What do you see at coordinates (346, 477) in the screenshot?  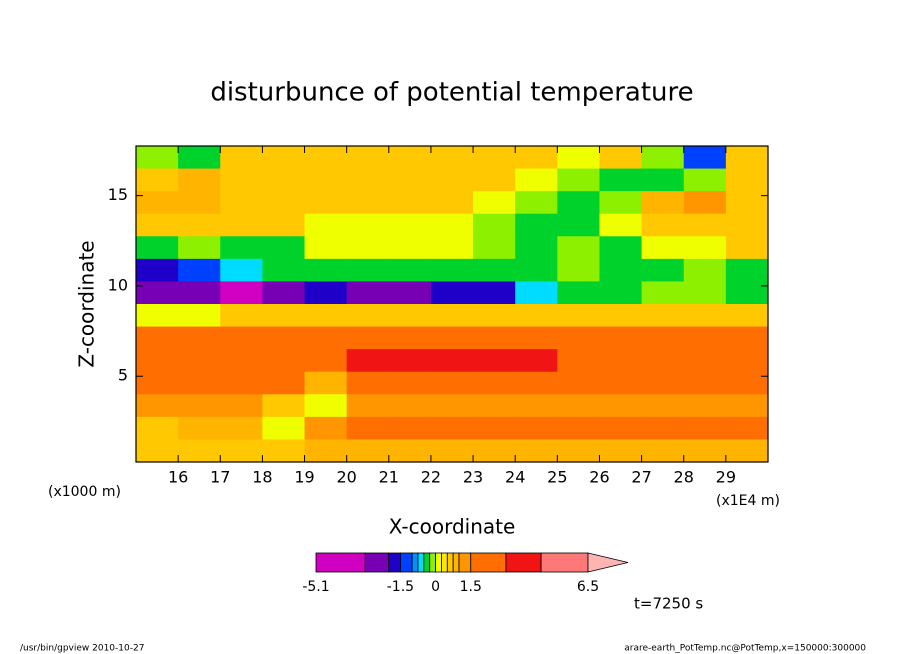 I see `x-tick-label: 20` at bounding box center [346, 477].